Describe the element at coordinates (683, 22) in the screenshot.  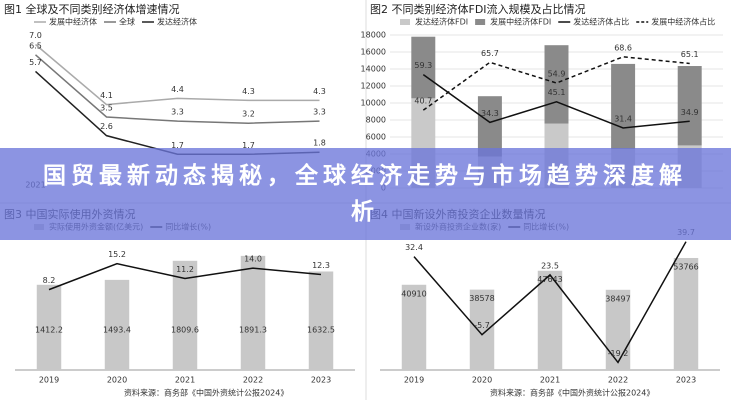
I see `legend-label: 发展中经济体占比` at that location.